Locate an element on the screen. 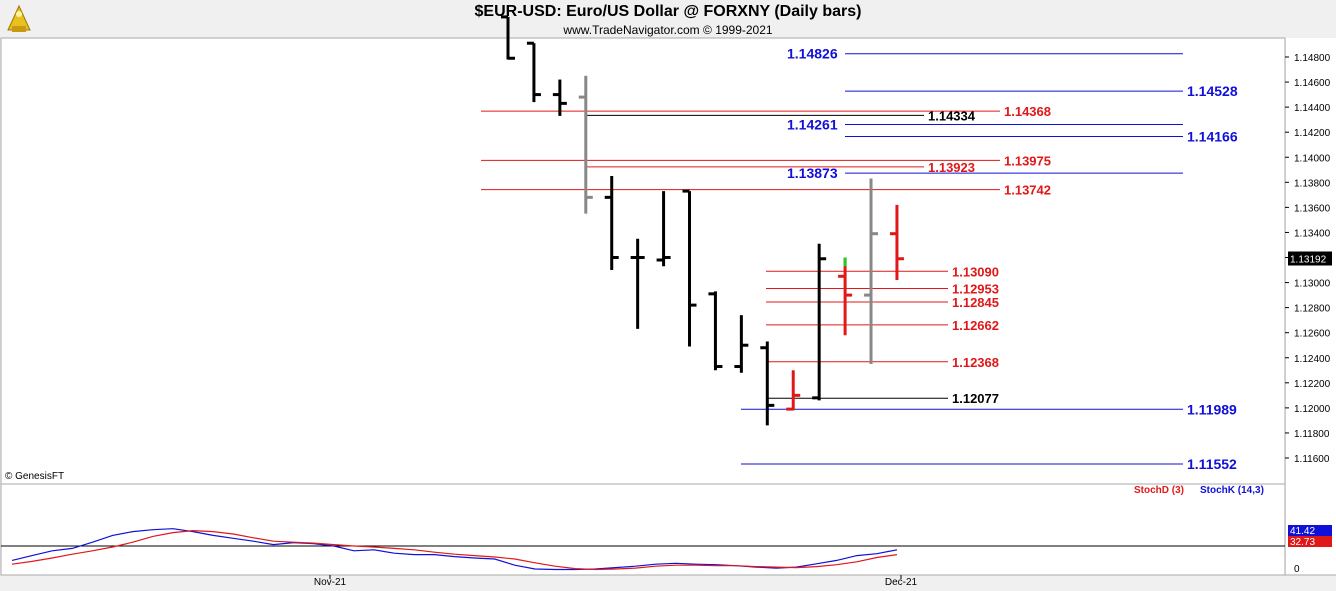 This screenshot has width=1336, height=591. y-tick-label: 1.12600 is located at coordinates (1312, 334).